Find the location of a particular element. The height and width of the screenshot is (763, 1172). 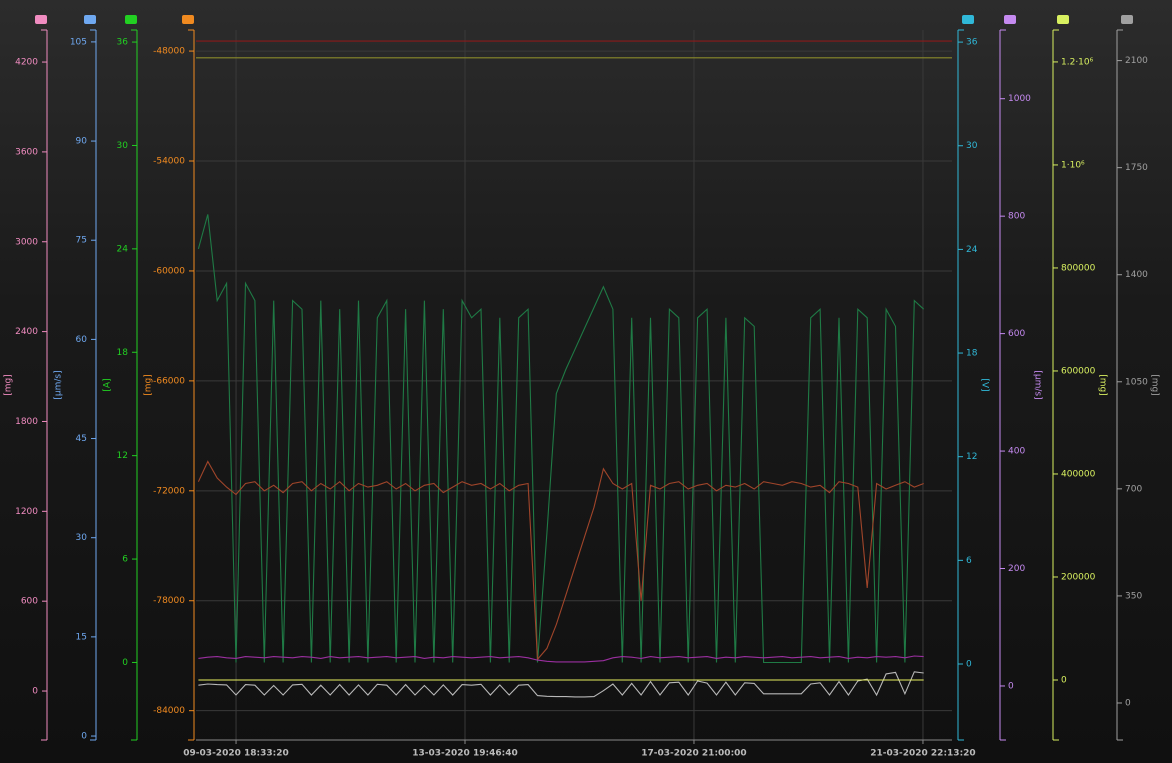

y-tick-label: 1000 is located at coordinates (1019, 99).